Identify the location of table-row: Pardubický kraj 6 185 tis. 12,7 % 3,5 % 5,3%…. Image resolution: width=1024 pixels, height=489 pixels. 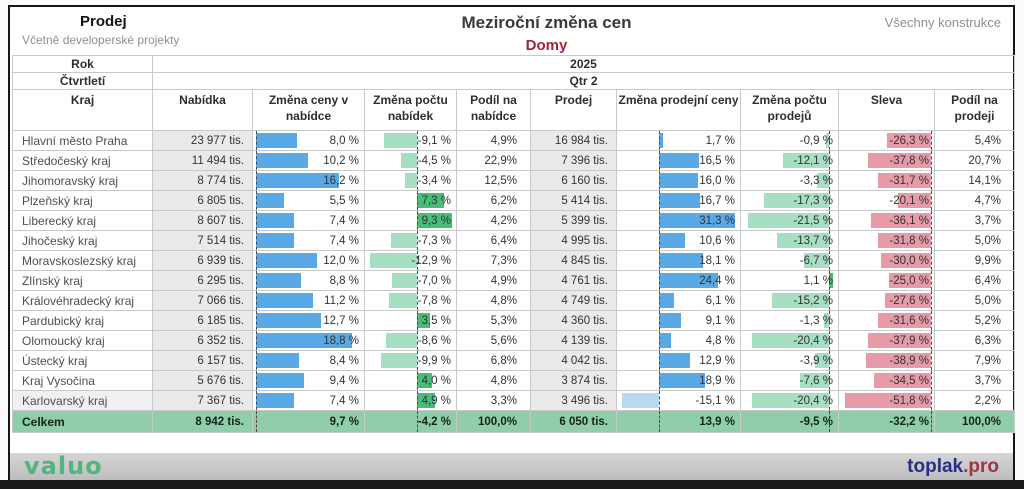
(513, 320).